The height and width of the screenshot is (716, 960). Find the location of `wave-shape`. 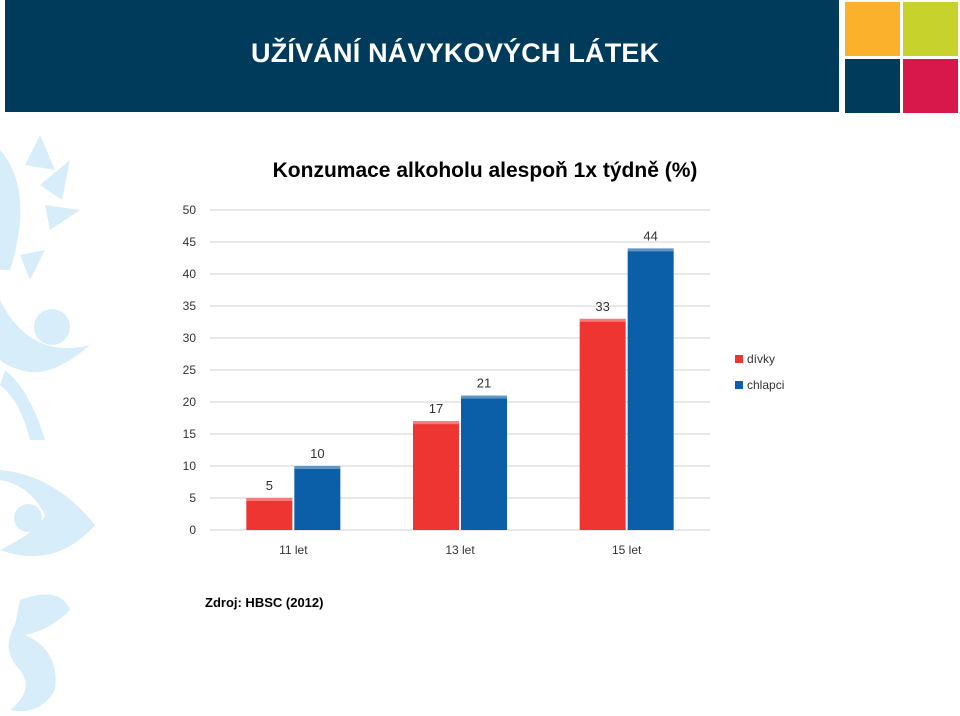

wave-shape is located at coordinates (39, 653).